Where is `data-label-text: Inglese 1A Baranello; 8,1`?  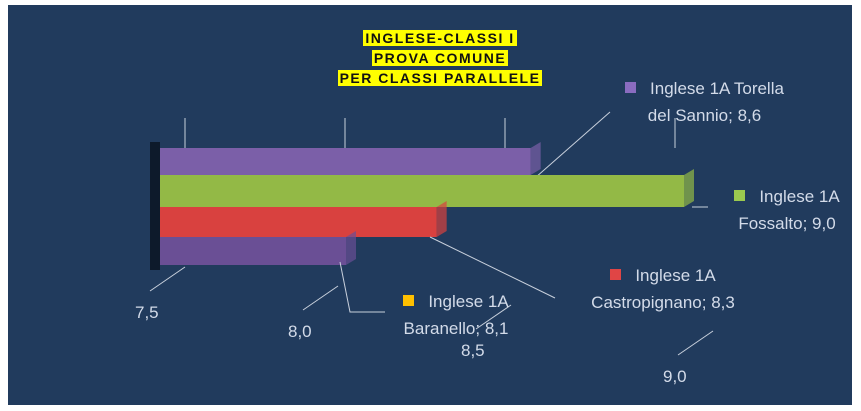 data-label-text: Inglese 1A Baranello; 8,1 is located at coordinates (456, 315).